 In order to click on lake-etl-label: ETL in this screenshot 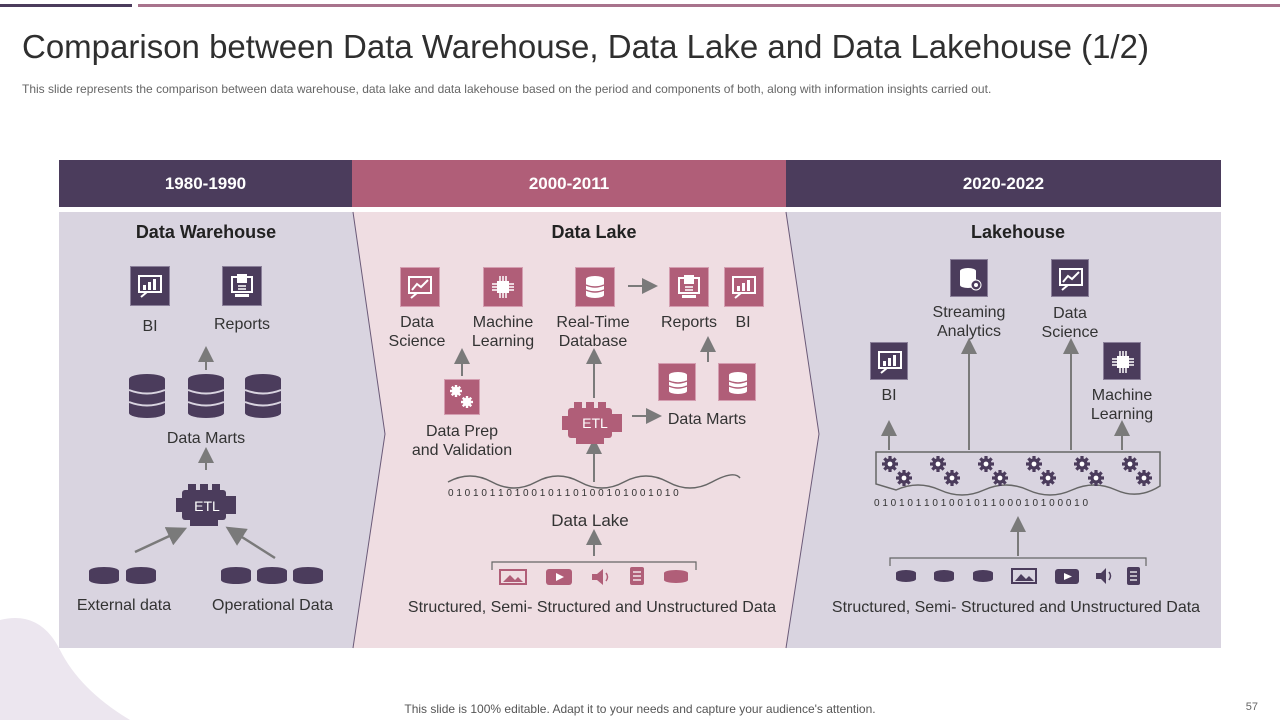, I will do `click(595, 423)`.